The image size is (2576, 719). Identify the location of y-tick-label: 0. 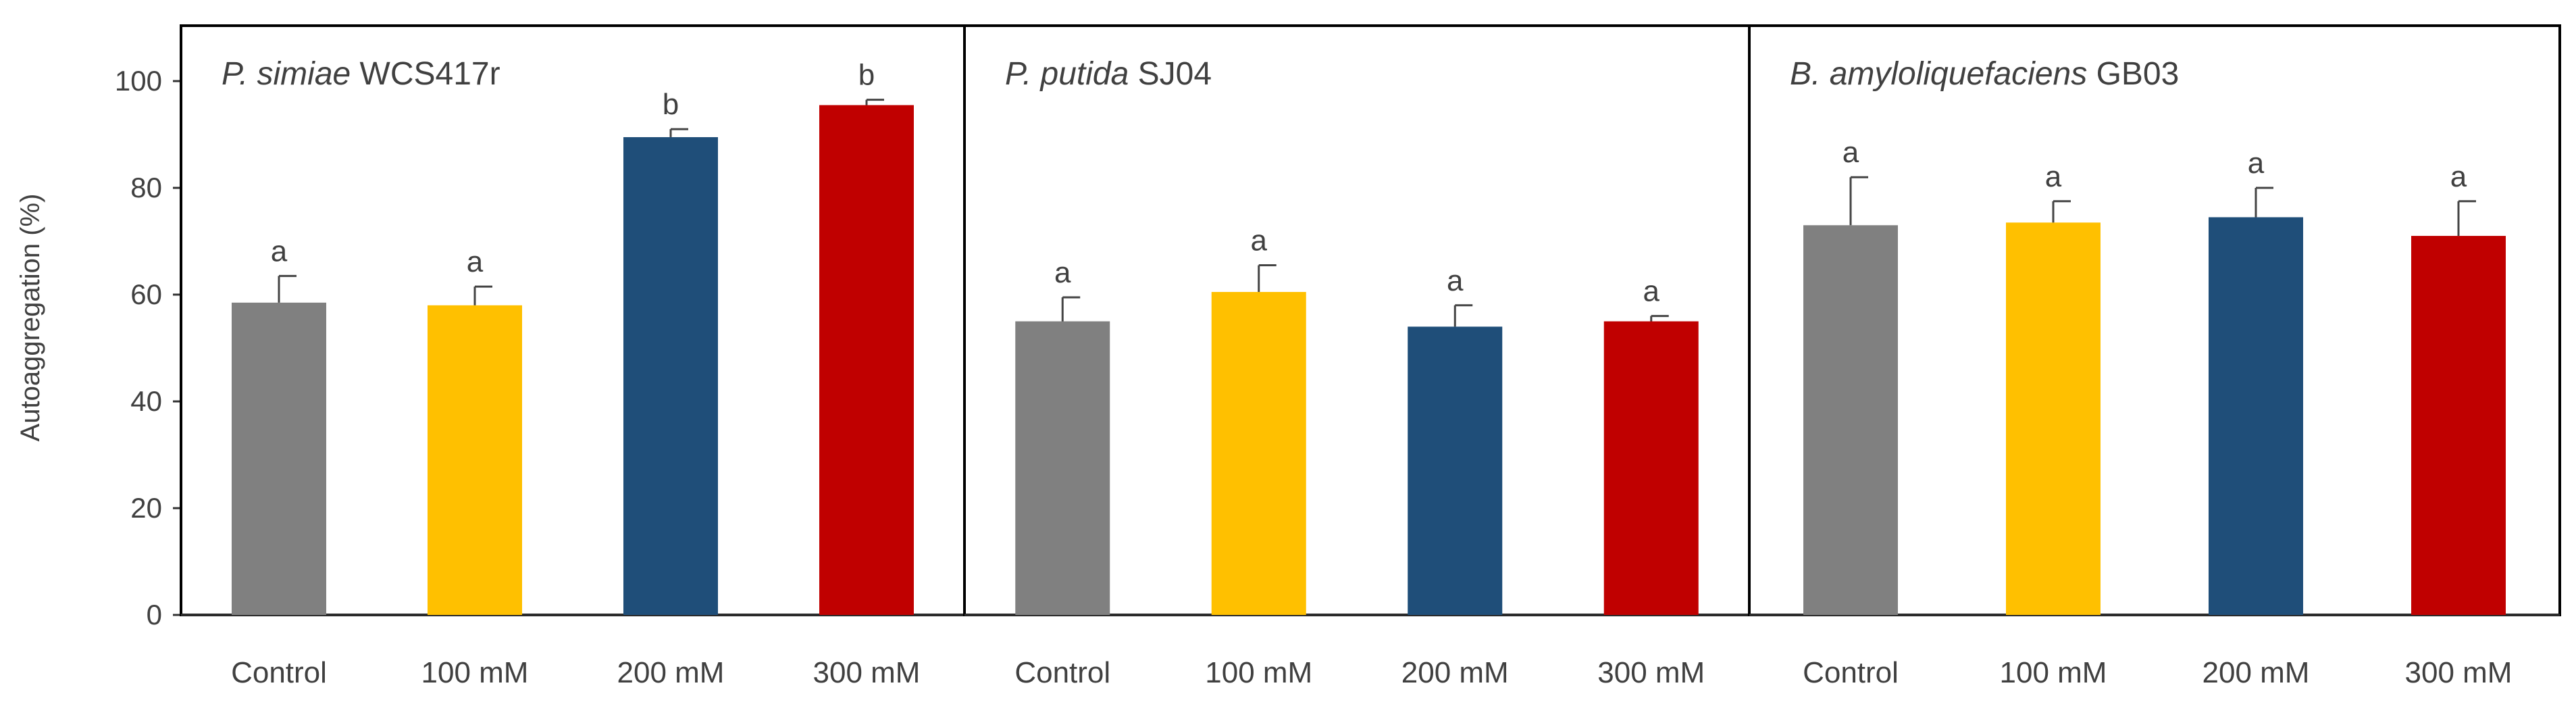
(154, 614).